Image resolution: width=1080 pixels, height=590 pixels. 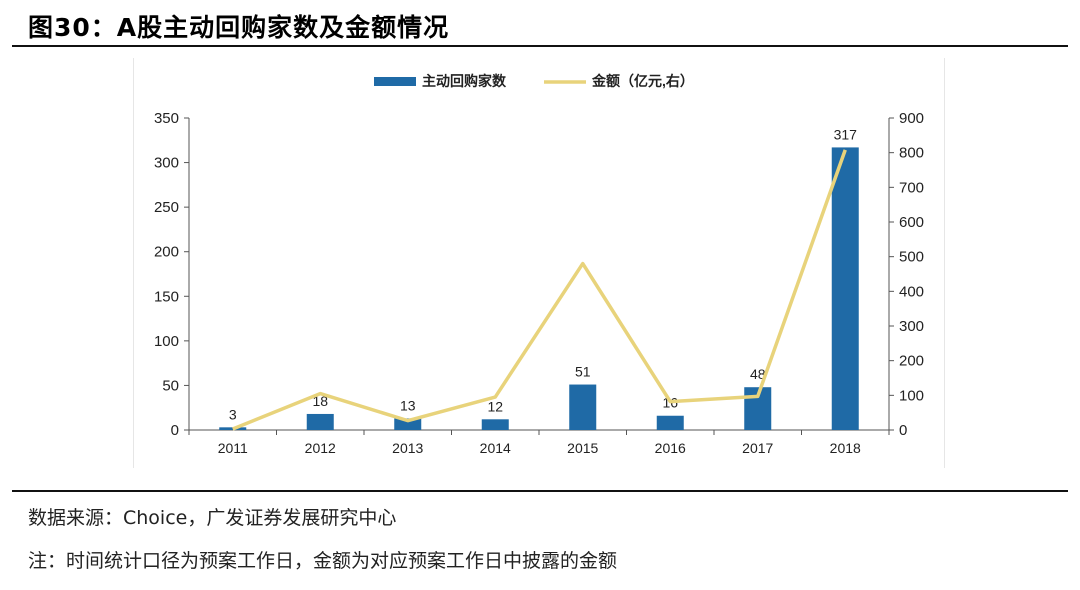 What do you see at coordinates (911, 153) in the screenshot?
I see `right-tick-label: 800` at bounding box center [911, 153].